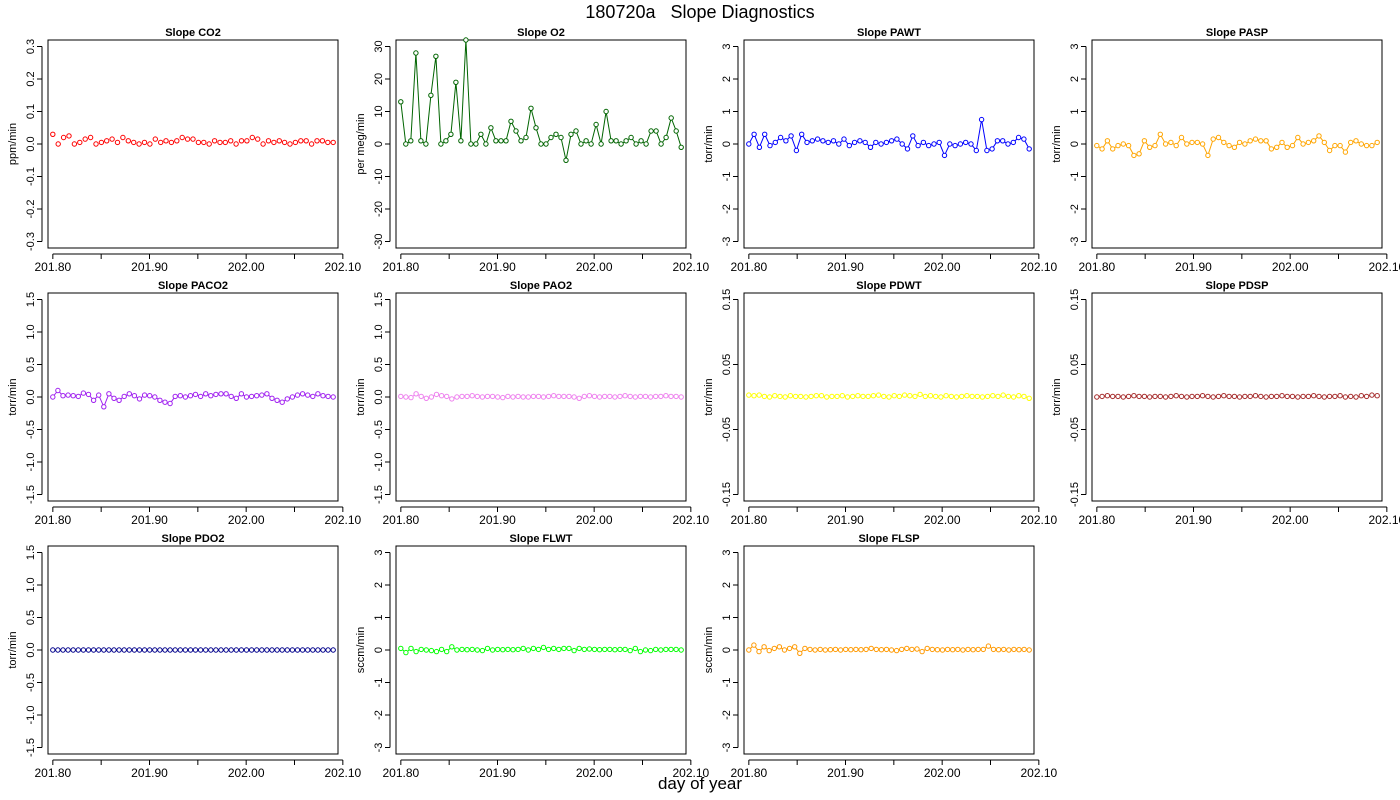 The height and width of the screenshot is (800, 1400). I want to click on y-tick-label: 0.3, so click(31, 46).